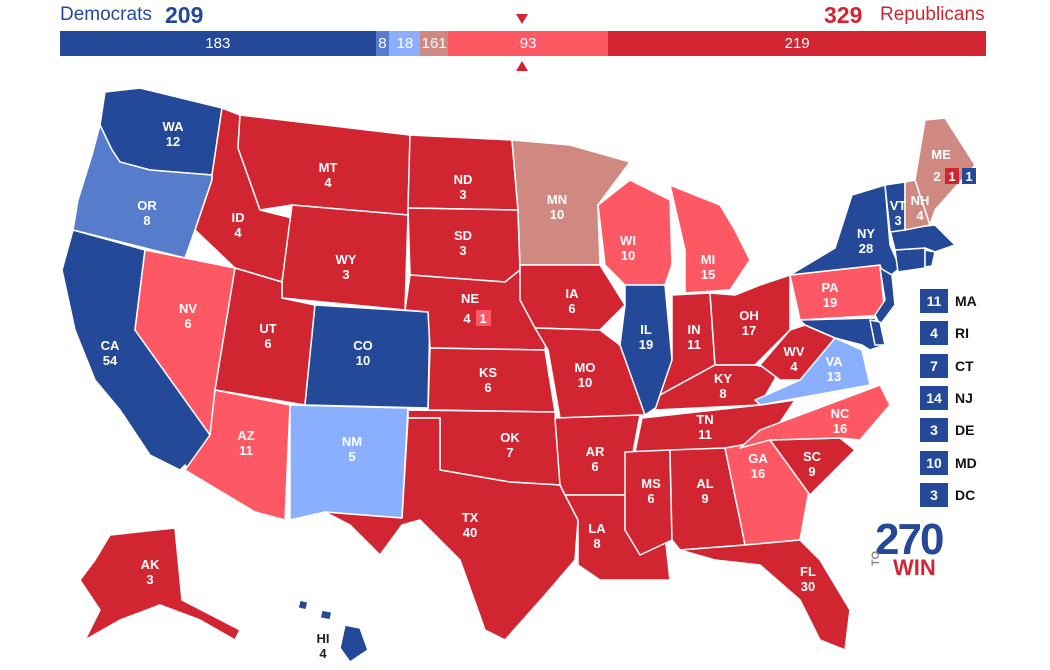  What do you see at coordinates (267, 343) in the screenshot?
I see `state-ev-UT: 6` at bounding box center [267, 343].